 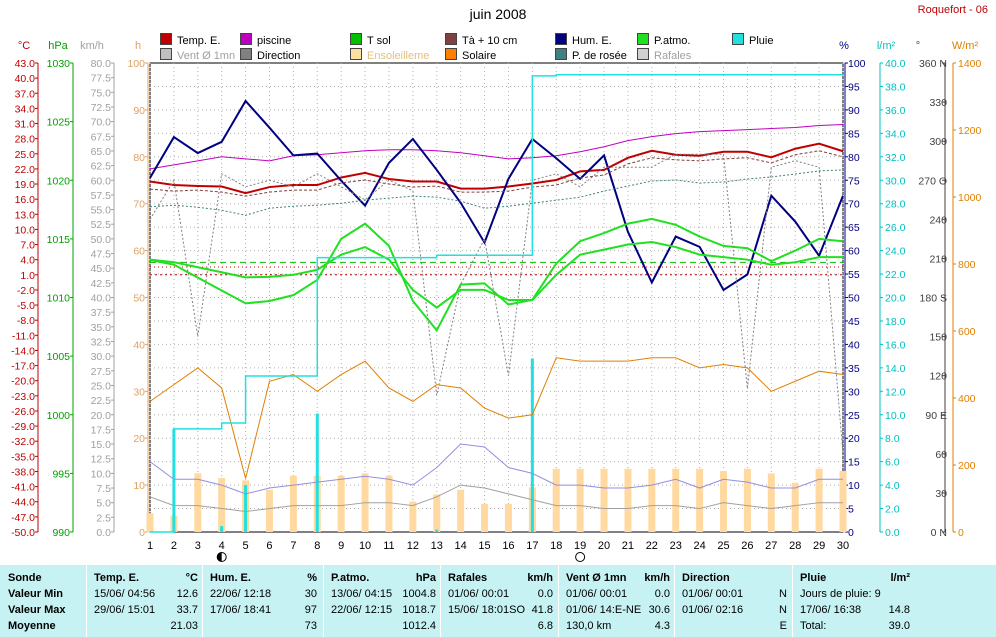 What do you see at coordinates (139, 111) in the screenshot?
I see `sun-tick-label: 90` at bounding box center [139, 111].